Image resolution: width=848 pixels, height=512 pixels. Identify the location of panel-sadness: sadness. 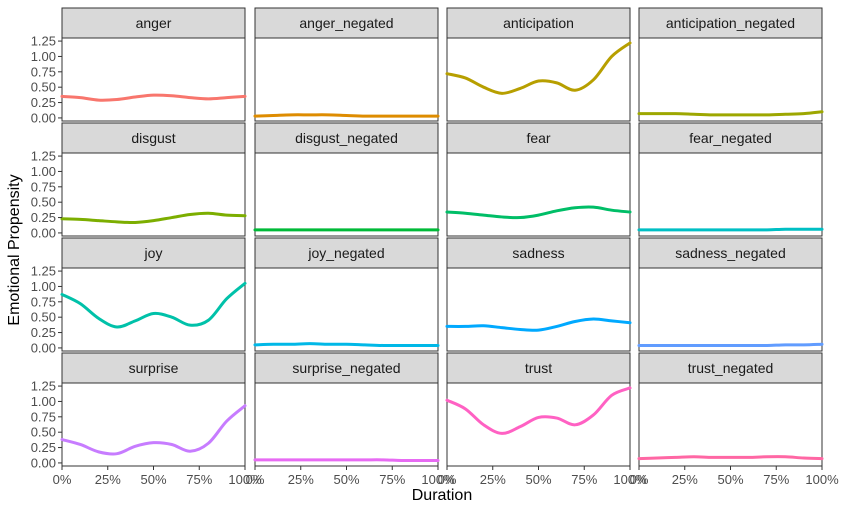
(538, 294).